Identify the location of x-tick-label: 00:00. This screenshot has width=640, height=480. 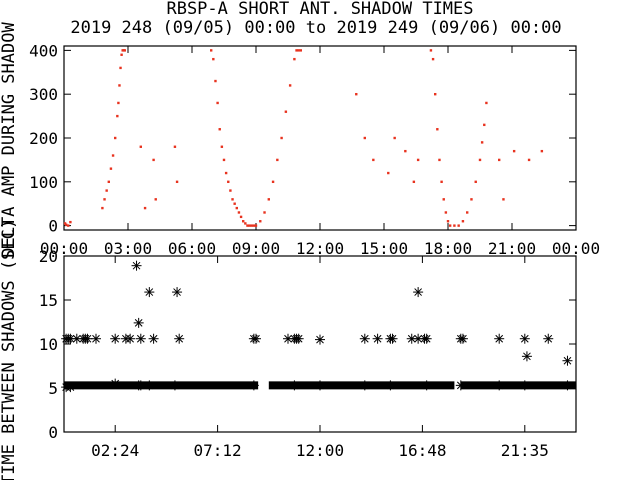
(576, 248).